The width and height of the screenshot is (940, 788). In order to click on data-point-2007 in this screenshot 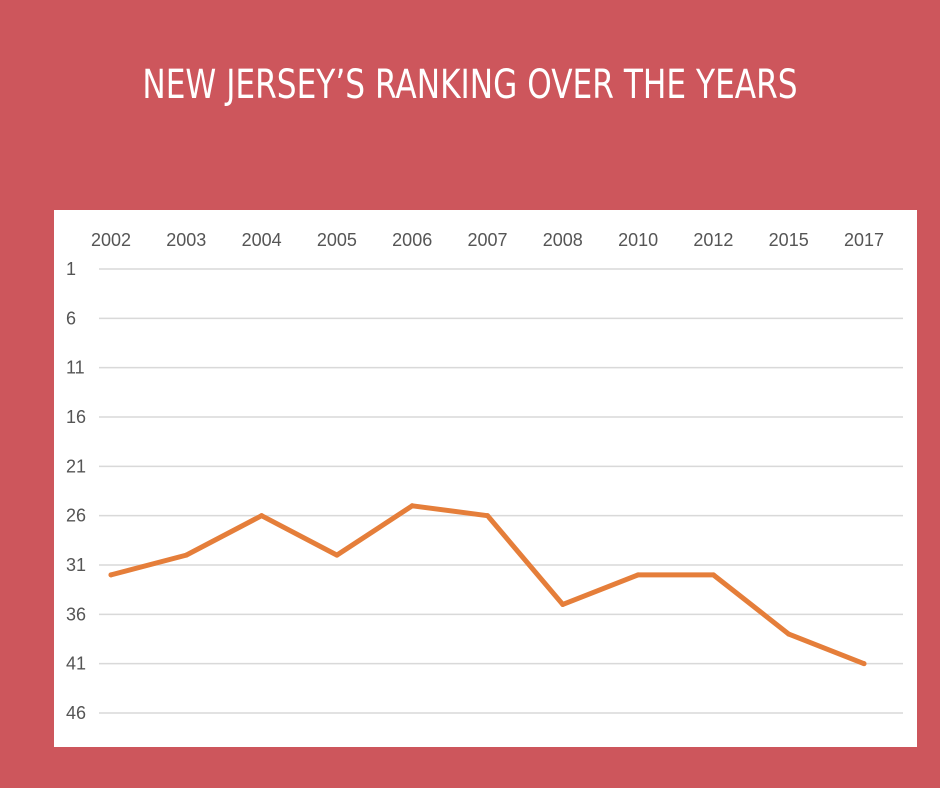, I will do `click(487, 516)`.